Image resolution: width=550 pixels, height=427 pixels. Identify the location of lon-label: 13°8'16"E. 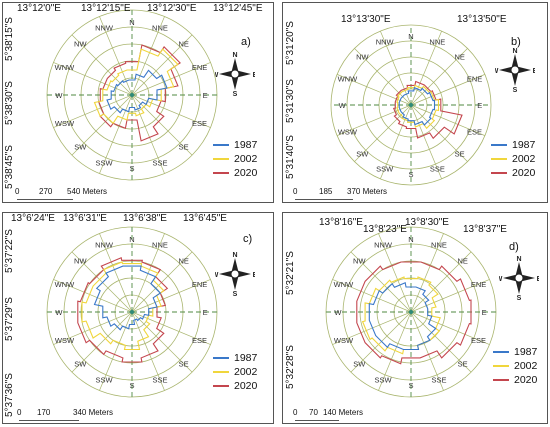
(341, 222).